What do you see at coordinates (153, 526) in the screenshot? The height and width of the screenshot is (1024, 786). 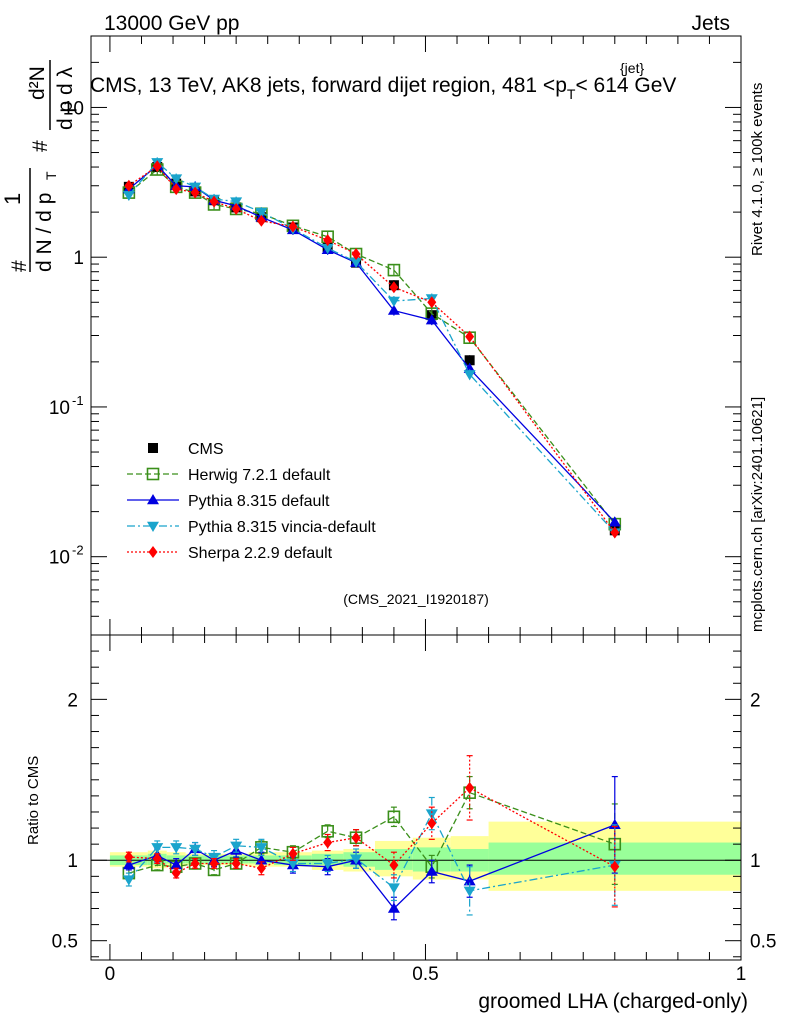 I see `legend-marker-vincia` at bounding box center [153, 526].